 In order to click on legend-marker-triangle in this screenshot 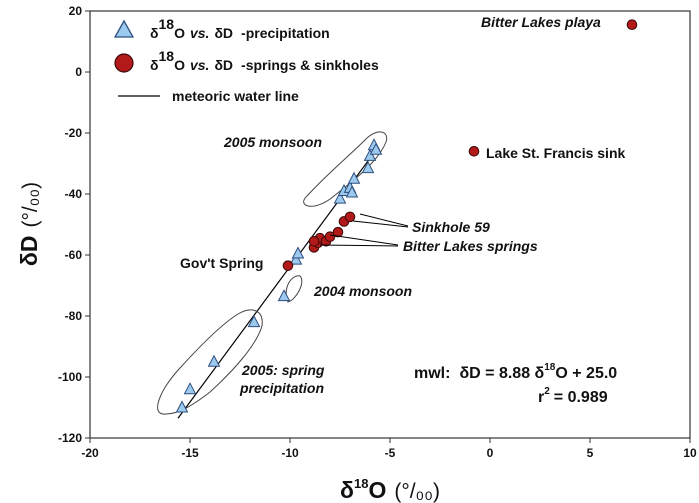, I will do `click(124, 28)`.